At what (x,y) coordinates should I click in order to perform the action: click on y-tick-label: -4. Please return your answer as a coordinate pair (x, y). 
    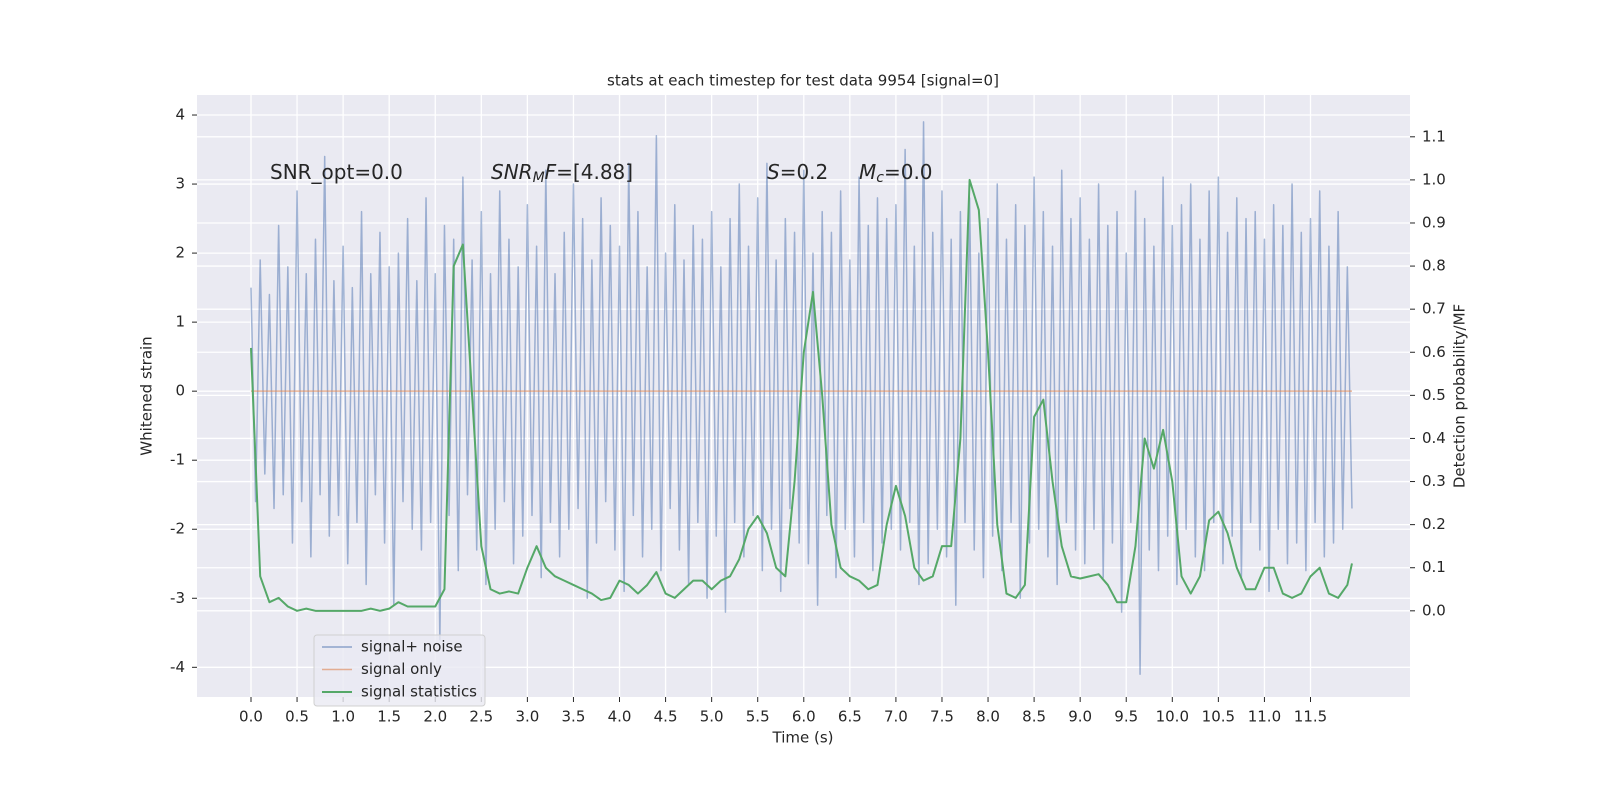
    Looking at the image, I should click on (177, 667).